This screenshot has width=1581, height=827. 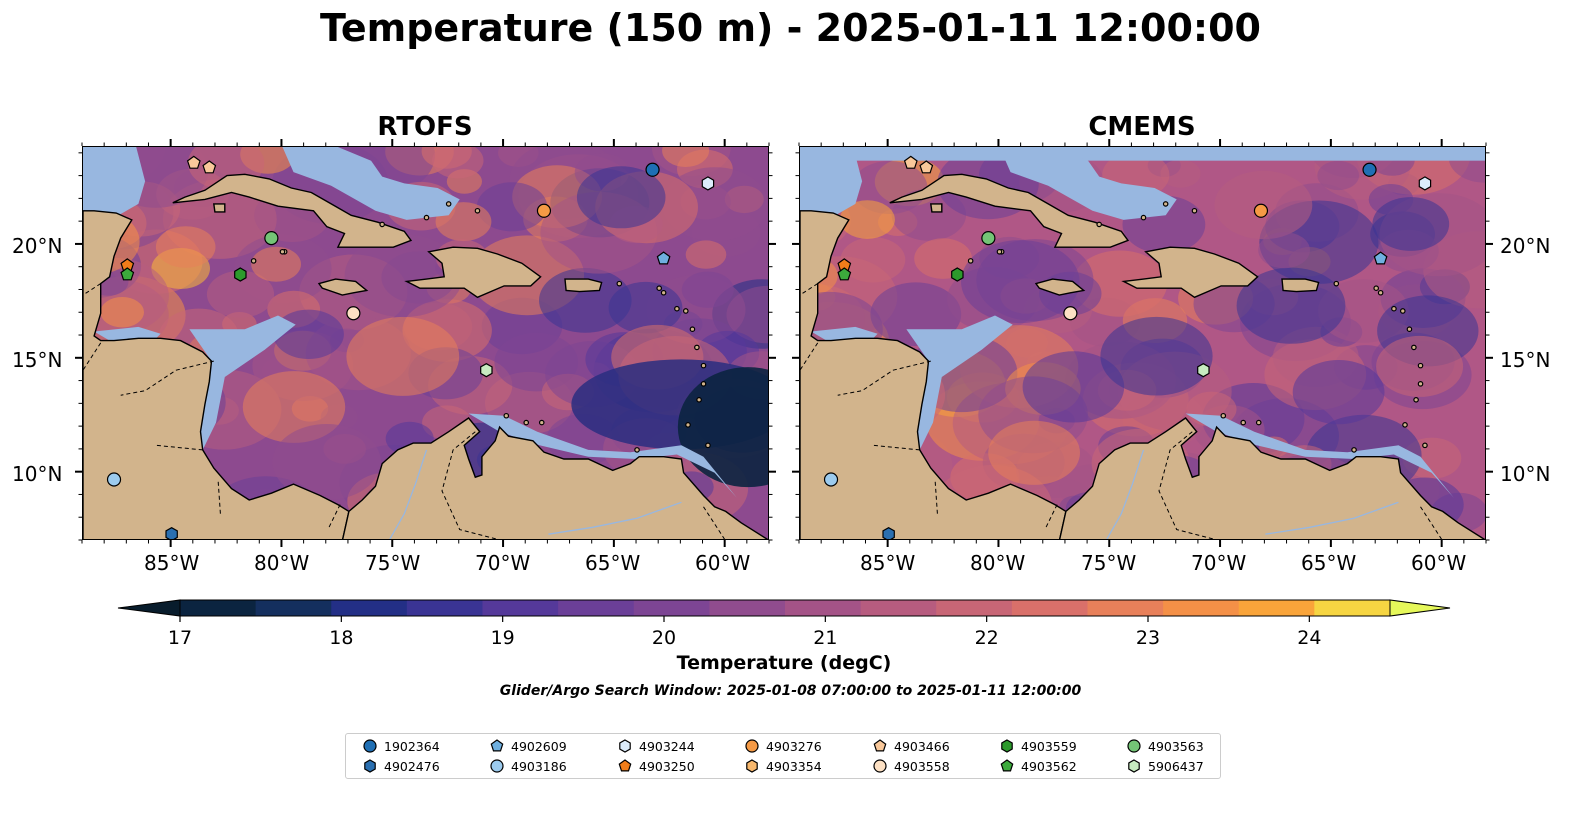 I want to click on panel-title-rtofs: RTOFS, so click(x=425, y=127).